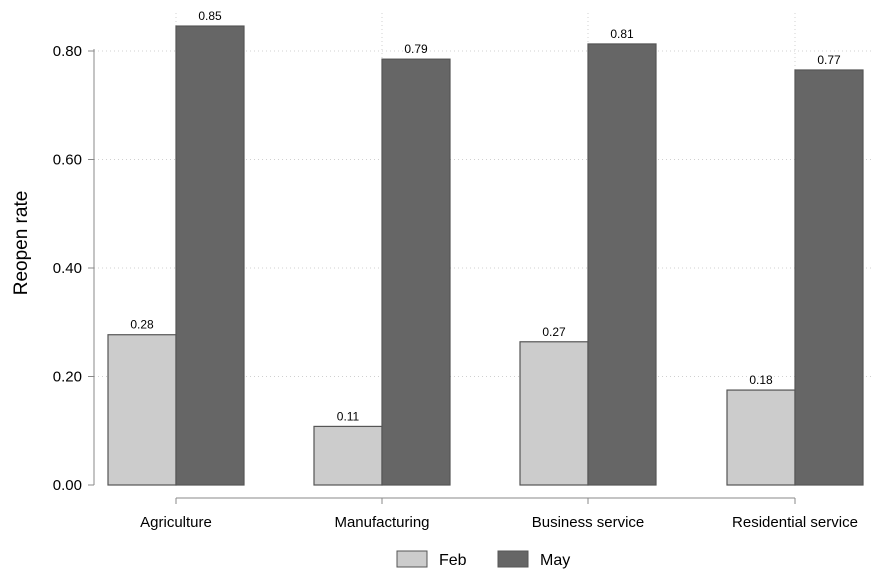 This screenshot has height=575, width=871. I want to click on bar-value-label: 0.81, so click(622, 34).